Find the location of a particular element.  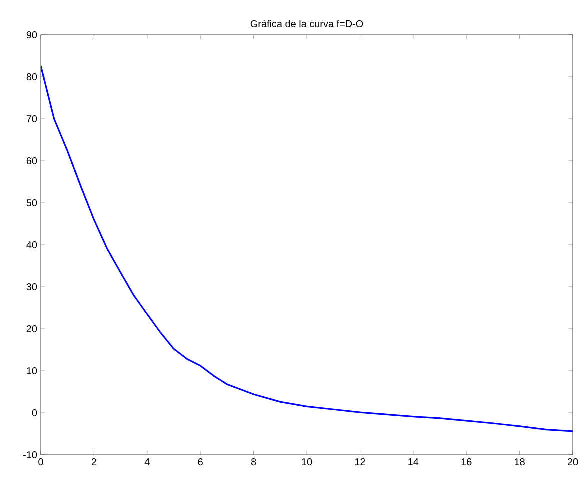

y-tick-label: 20 is located at coordinates (32, 329).